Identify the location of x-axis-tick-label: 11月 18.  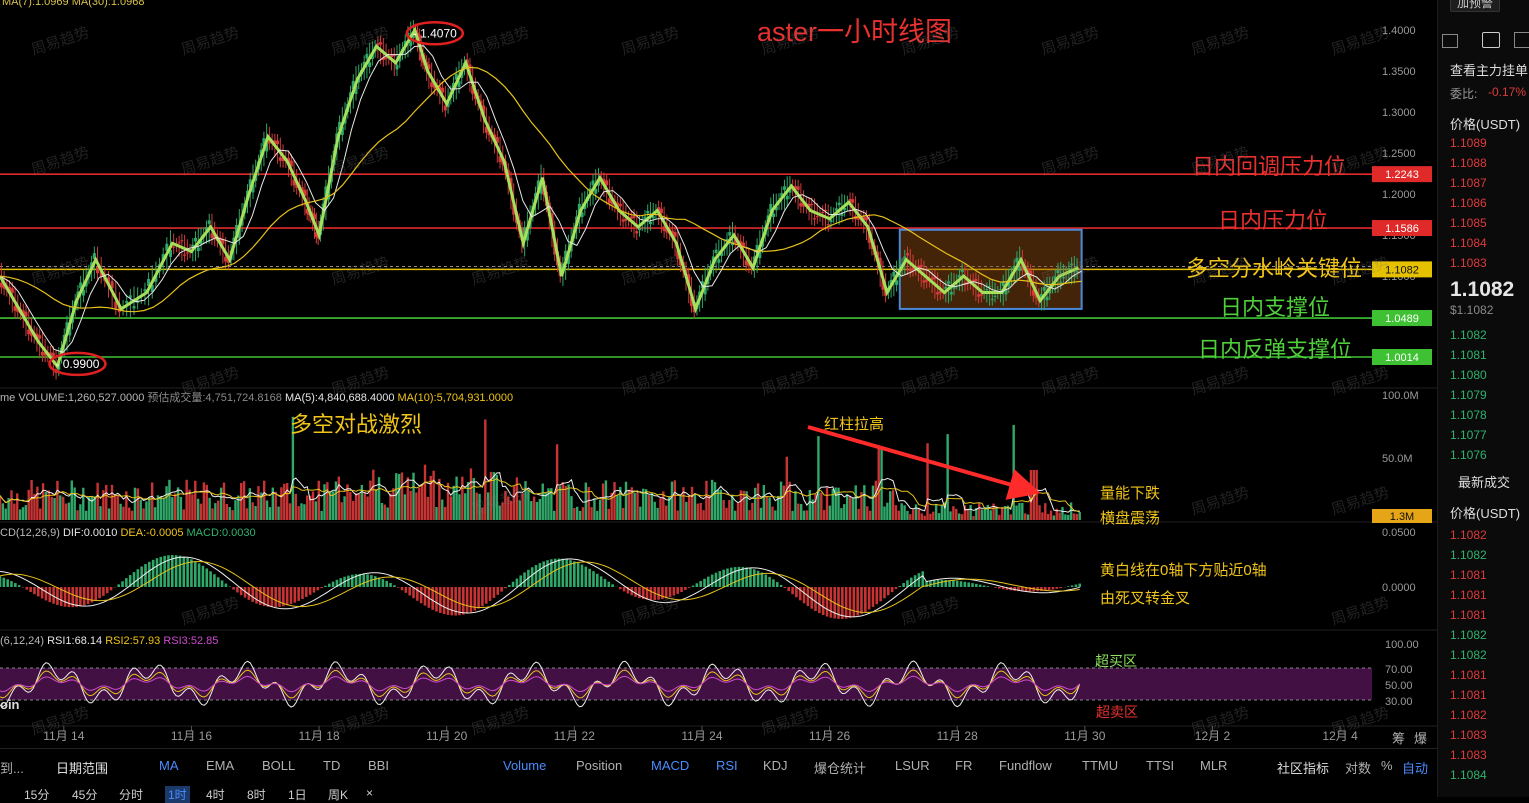
(318, 736).